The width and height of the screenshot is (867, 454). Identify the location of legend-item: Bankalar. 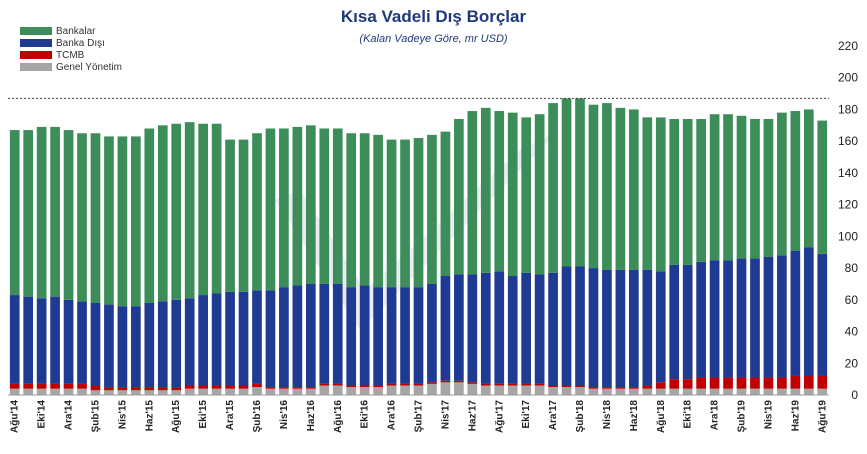
(71, 31).